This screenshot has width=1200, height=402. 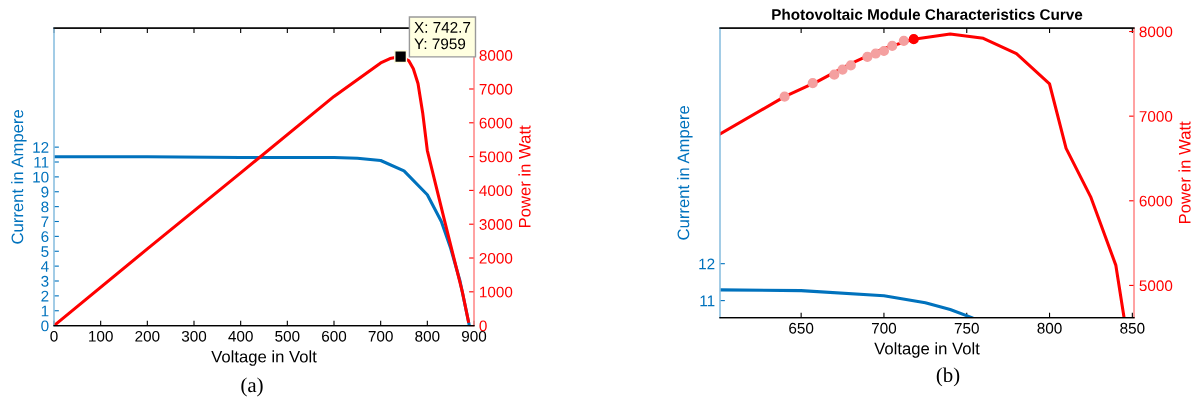 I want to click on y2-tick-label: 2000, so click(x=496, y=258).